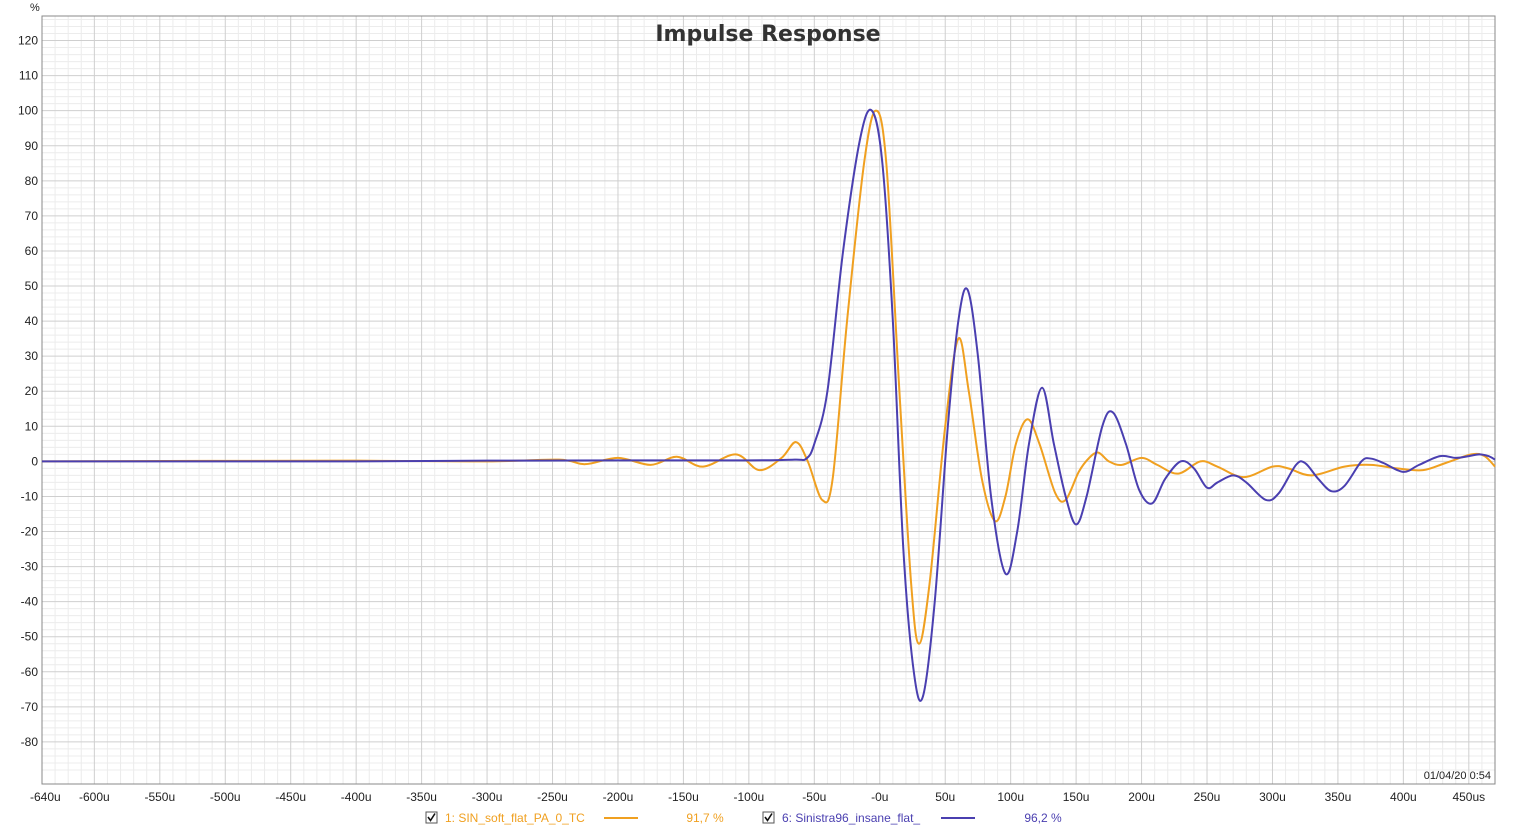 This screenshot has height=836, width=1516. What do you see at coordinates (30, 567) in the screenshot?
I see `y-tick-label: -30` at bounding box center [30, 567].